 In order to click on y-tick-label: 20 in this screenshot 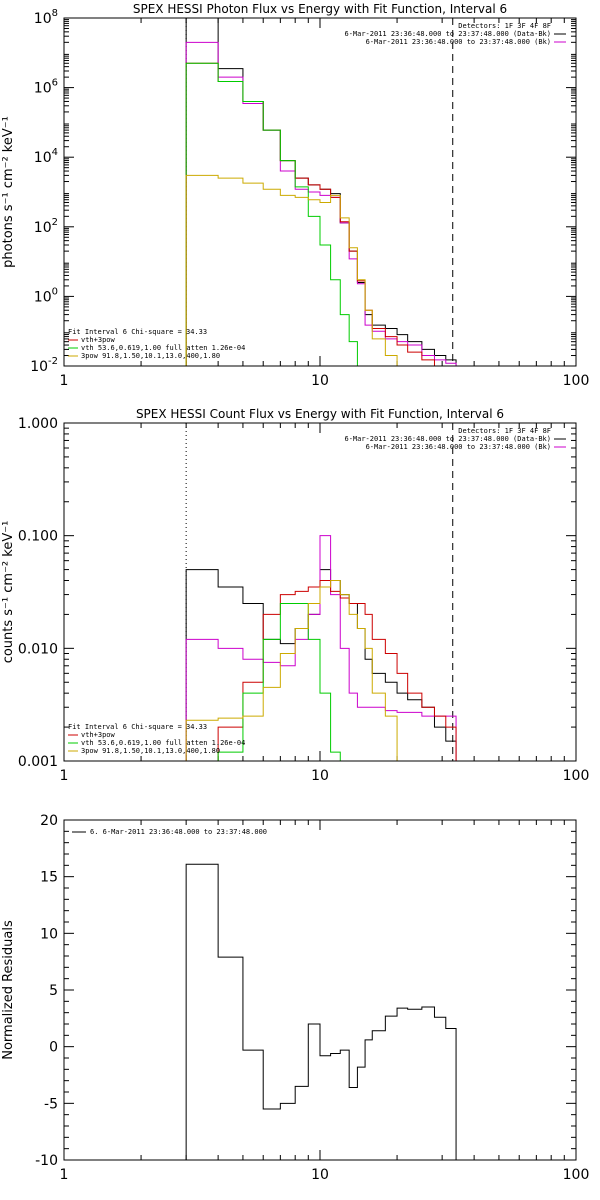, I will do `click(49, 821)`.